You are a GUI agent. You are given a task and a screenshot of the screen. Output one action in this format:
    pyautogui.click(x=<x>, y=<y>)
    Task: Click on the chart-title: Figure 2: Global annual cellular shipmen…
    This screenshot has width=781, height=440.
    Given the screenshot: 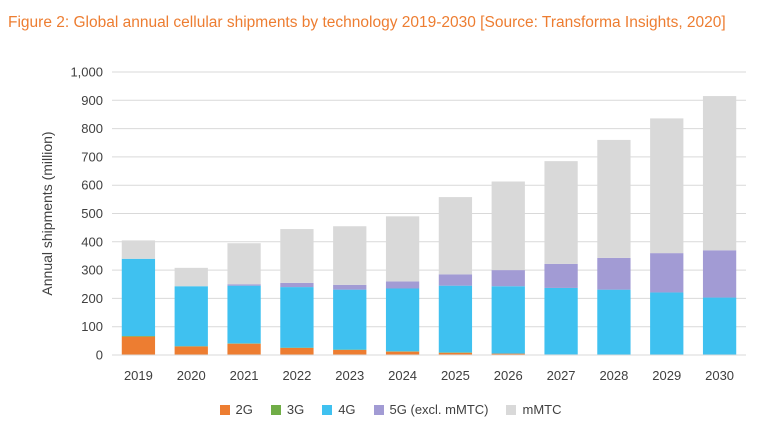 What is the action you would take?
    pyautogui.click(x=367, y=22)
    